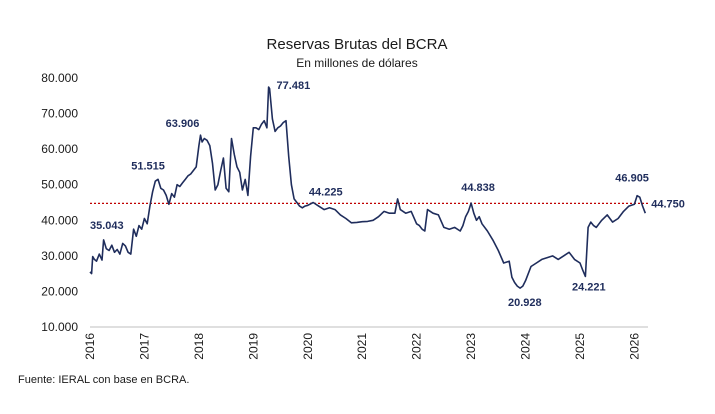  Describe the element at coordinates (356, 63) in the screenshot. I see `chart-subtitle: En millones de dólares` at that location.